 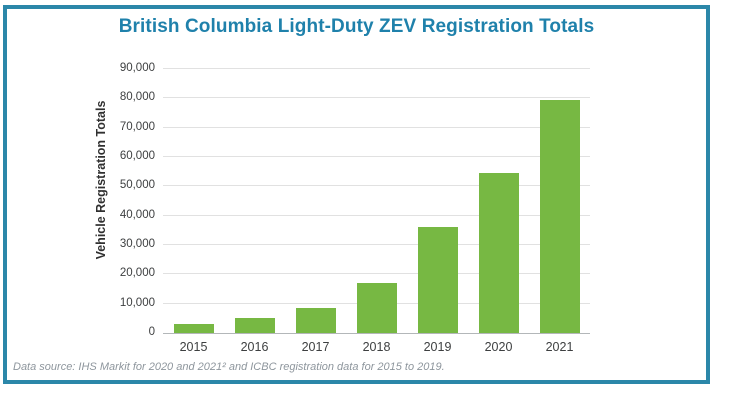 What do you see at coordinates (376, 347) in the screenshot?
I see `x-tick-label-2018: 2018` at bounding box center [376, 347].